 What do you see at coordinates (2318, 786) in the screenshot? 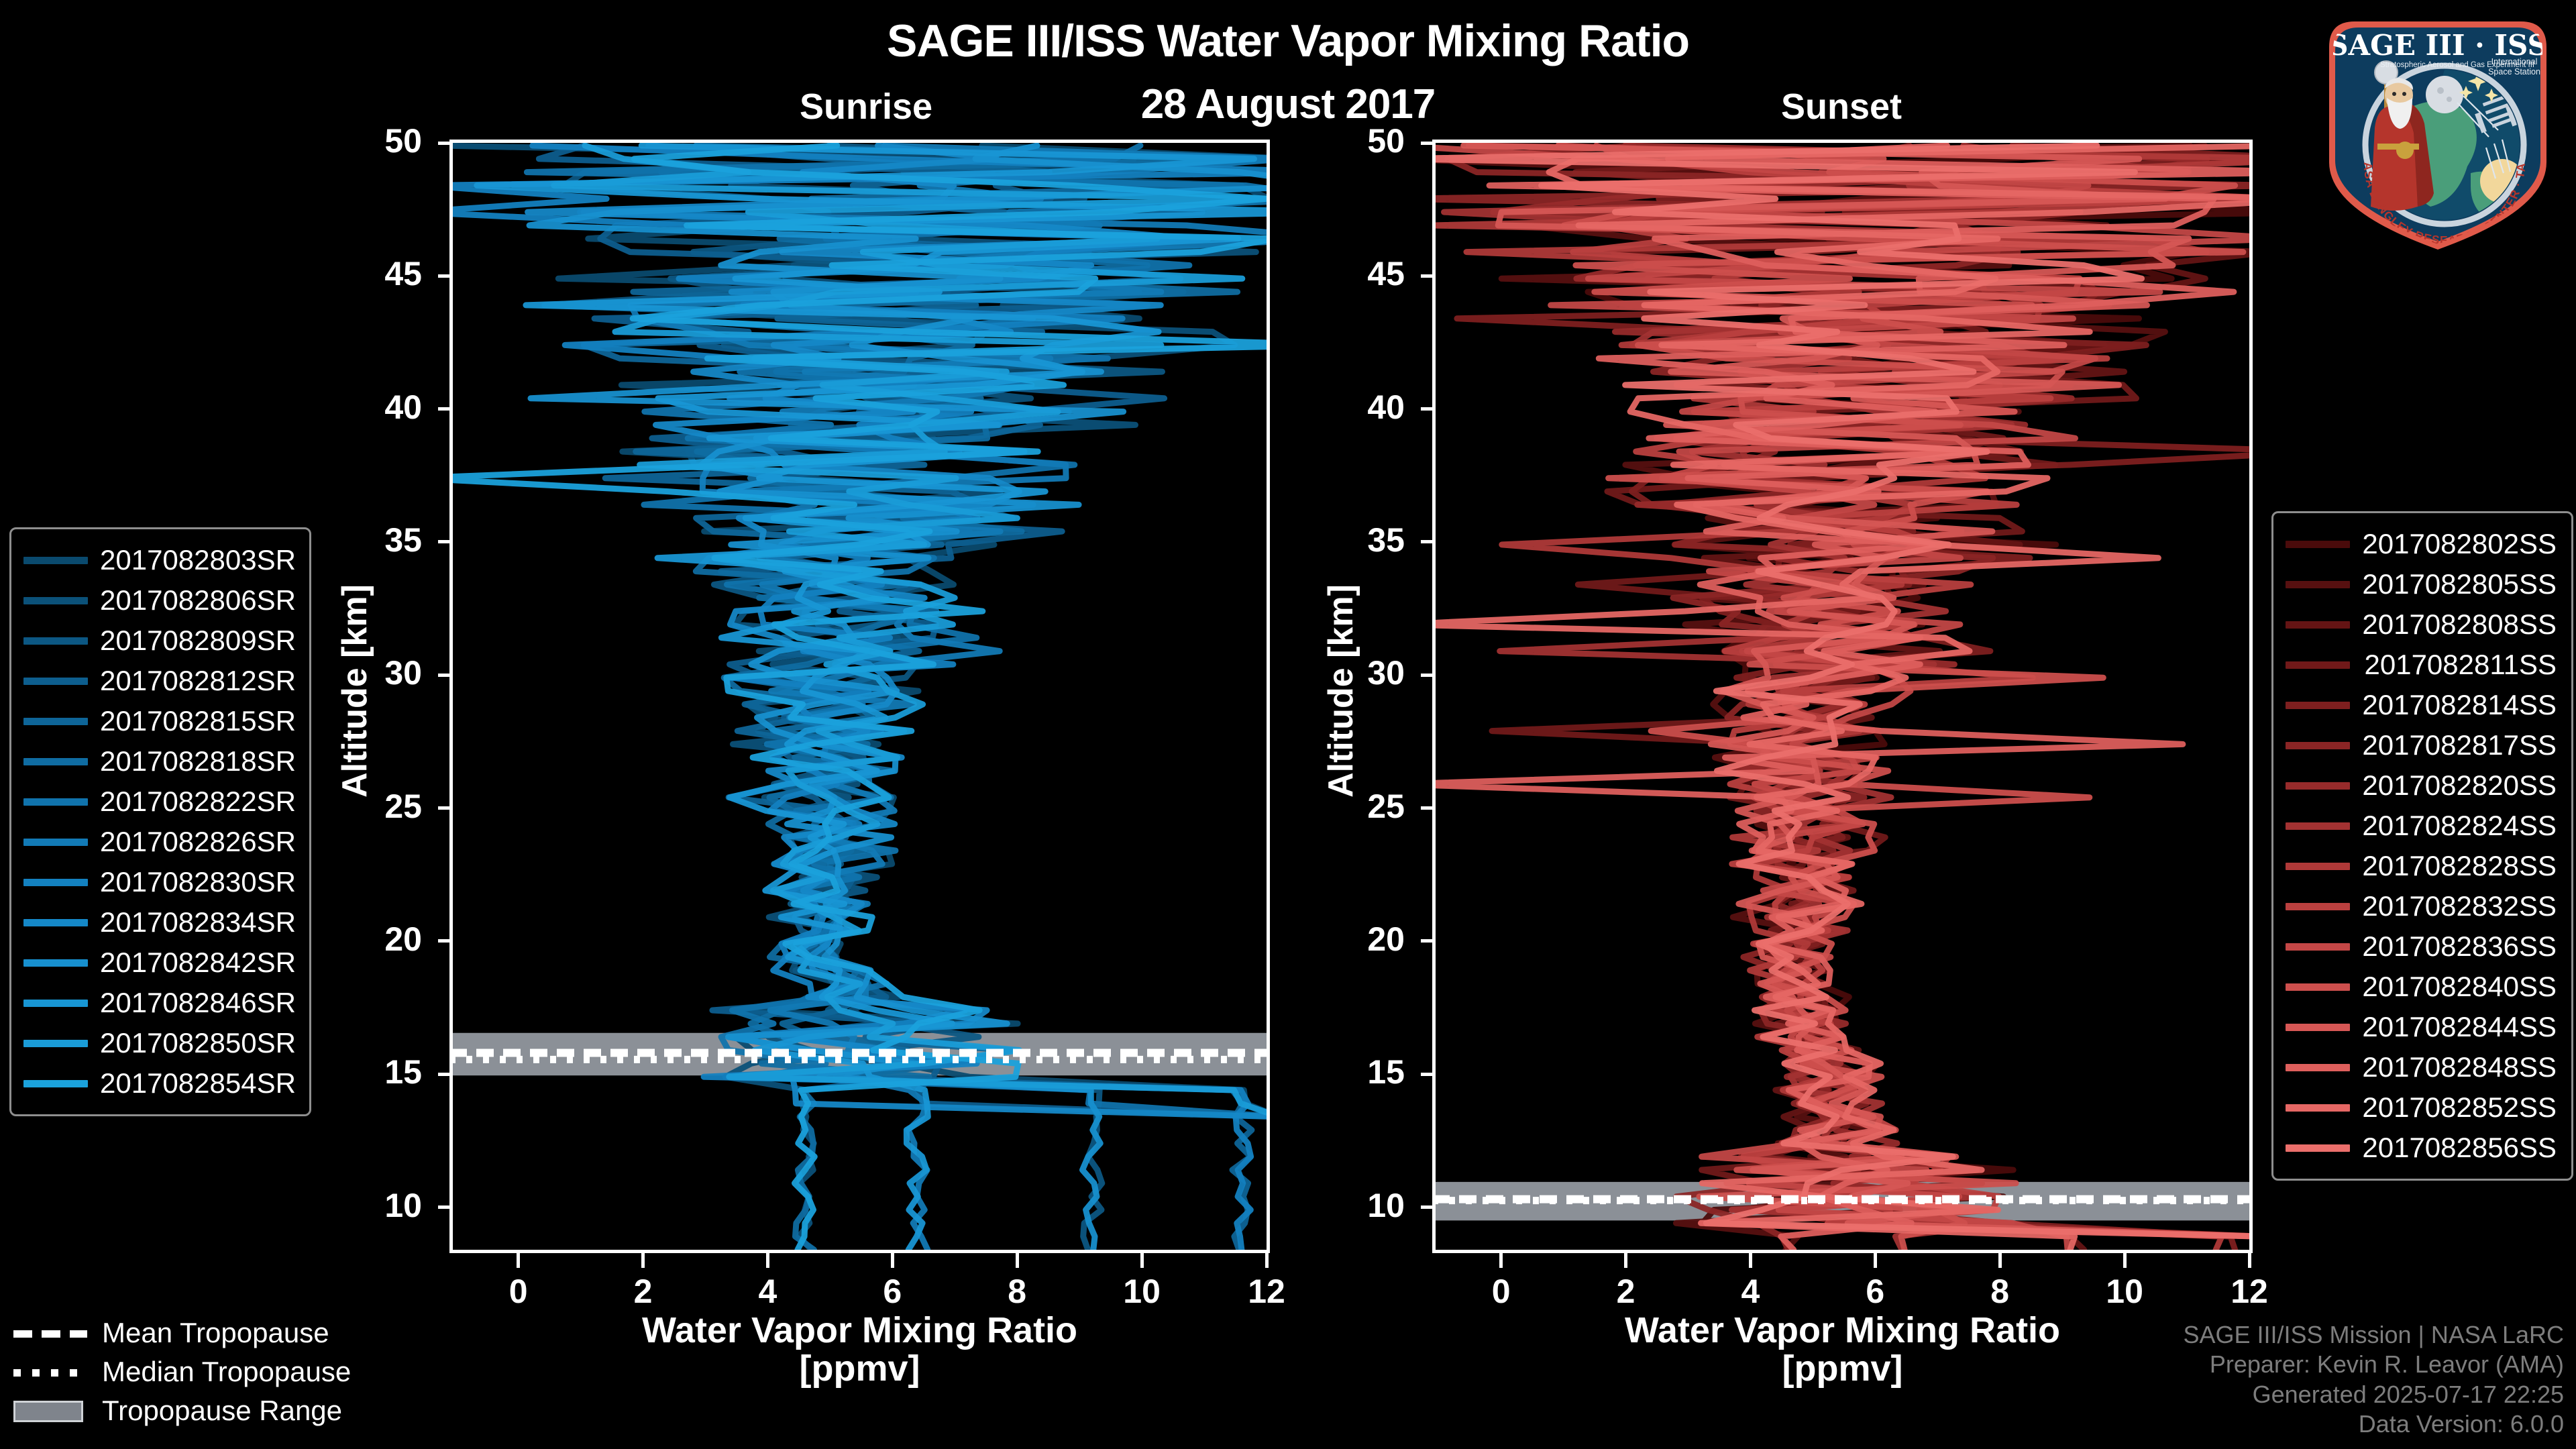
I see `legend-swatch-2017082820SS` at bounding box center [2318, 786].